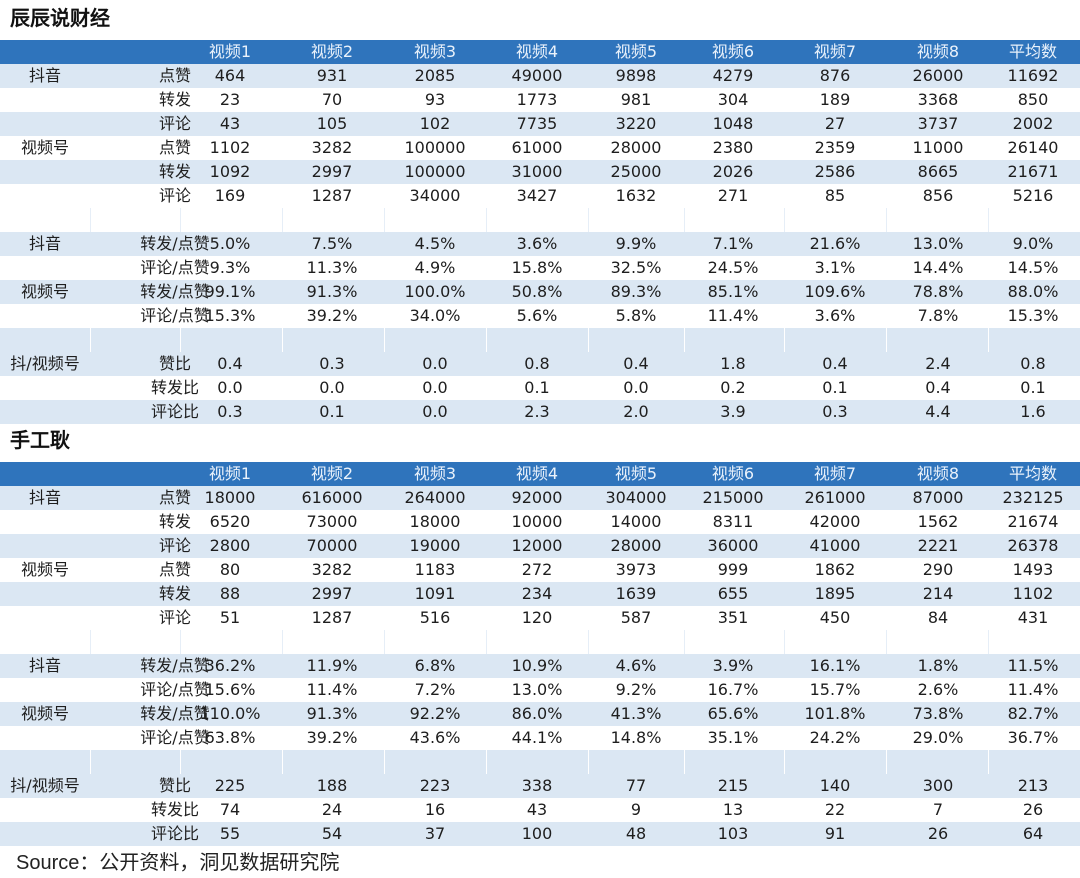 Image resolution: width=1080 pixels, height=878 pixels. What do you see at coordinates (1033, 593) in the screenshot?
I see `table-cell: 1102` at bounding box center [1033, 593].